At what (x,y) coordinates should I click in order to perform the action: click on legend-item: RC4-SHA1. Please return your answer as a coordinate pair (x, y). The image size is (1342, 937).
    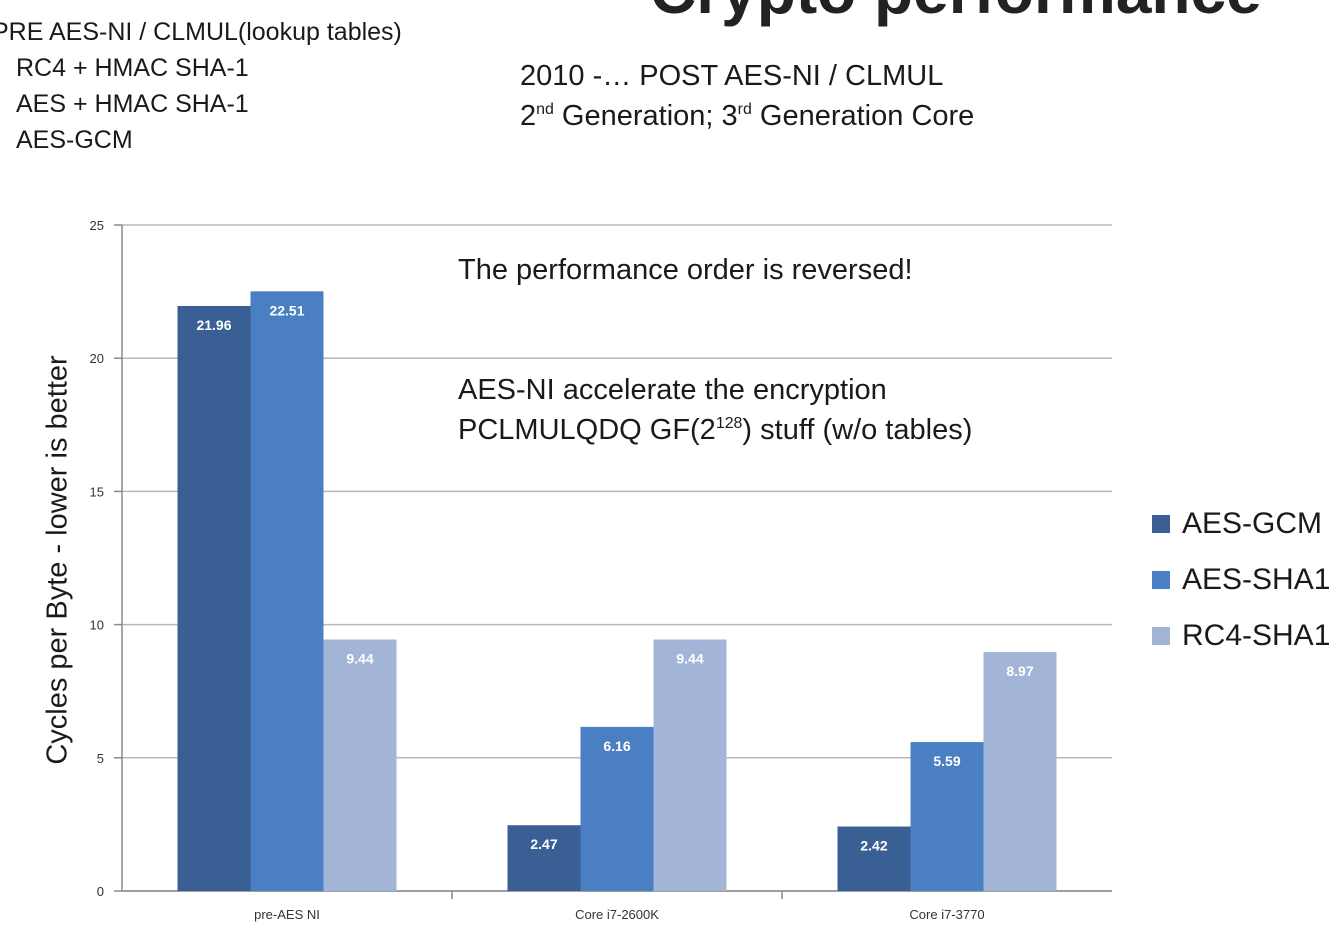
    Looking at the image, I should click on (1241, 636).